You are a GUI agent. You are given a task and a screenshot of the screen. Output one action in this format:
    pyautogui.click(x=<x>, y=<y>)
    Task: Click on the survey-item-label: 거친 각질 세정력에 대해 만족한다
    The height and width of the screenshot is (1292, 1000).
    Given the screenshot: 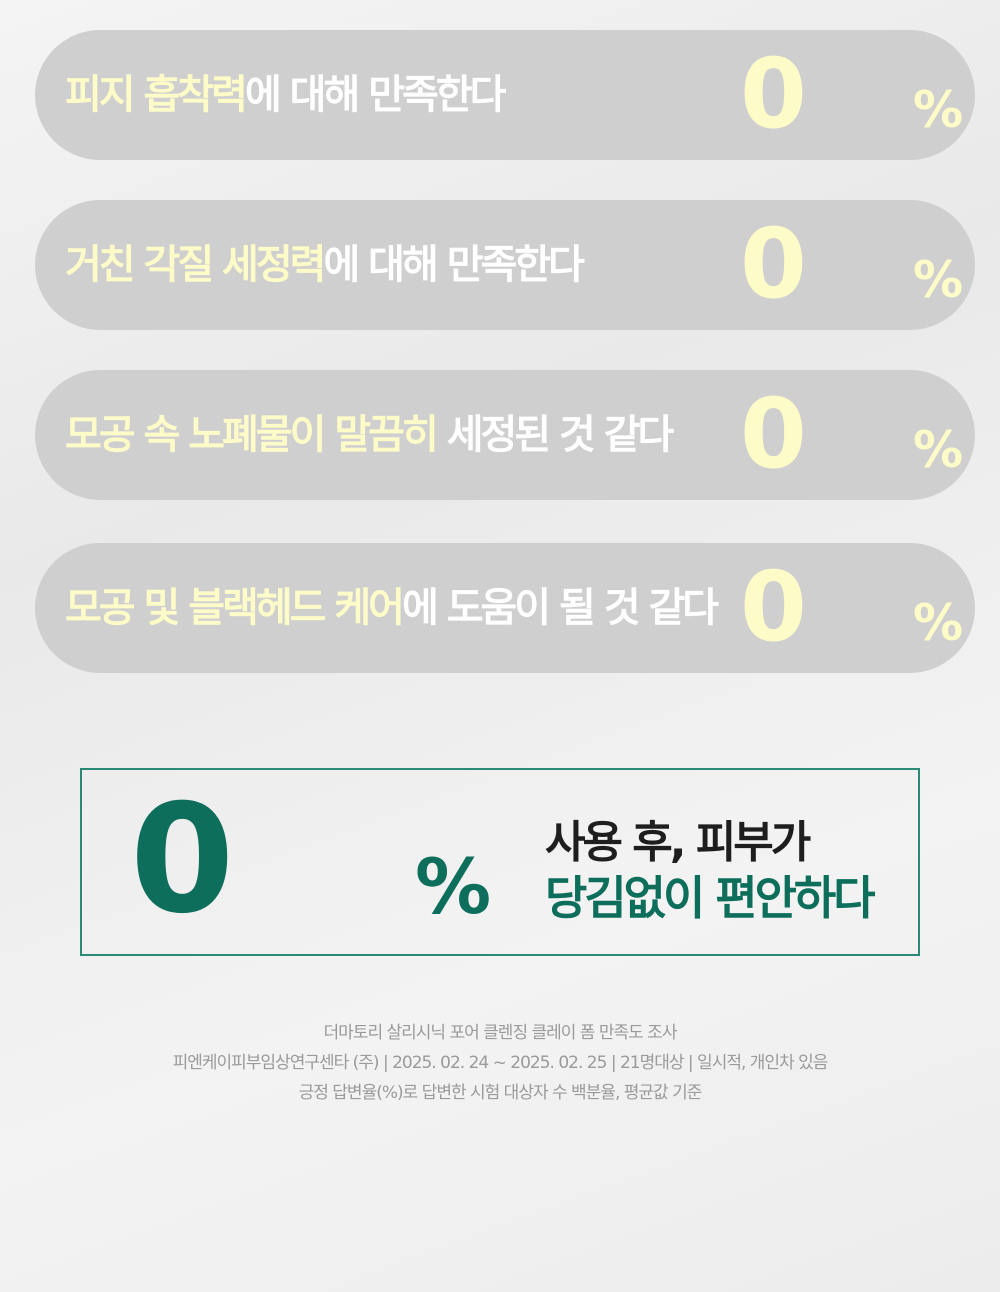 What is the action you would take?
    pyautogui.click(x=325, y=265)
    